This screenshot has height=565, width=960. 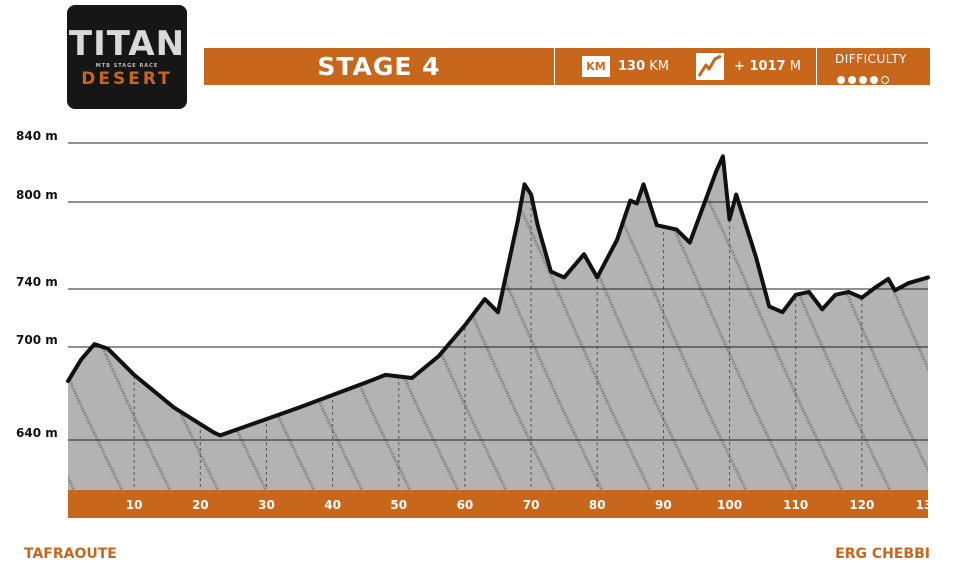 What do you see at coordinates (398, 505) in the screenshot?
I see `x-tick-label: 50` at bounding box center [398, 505].